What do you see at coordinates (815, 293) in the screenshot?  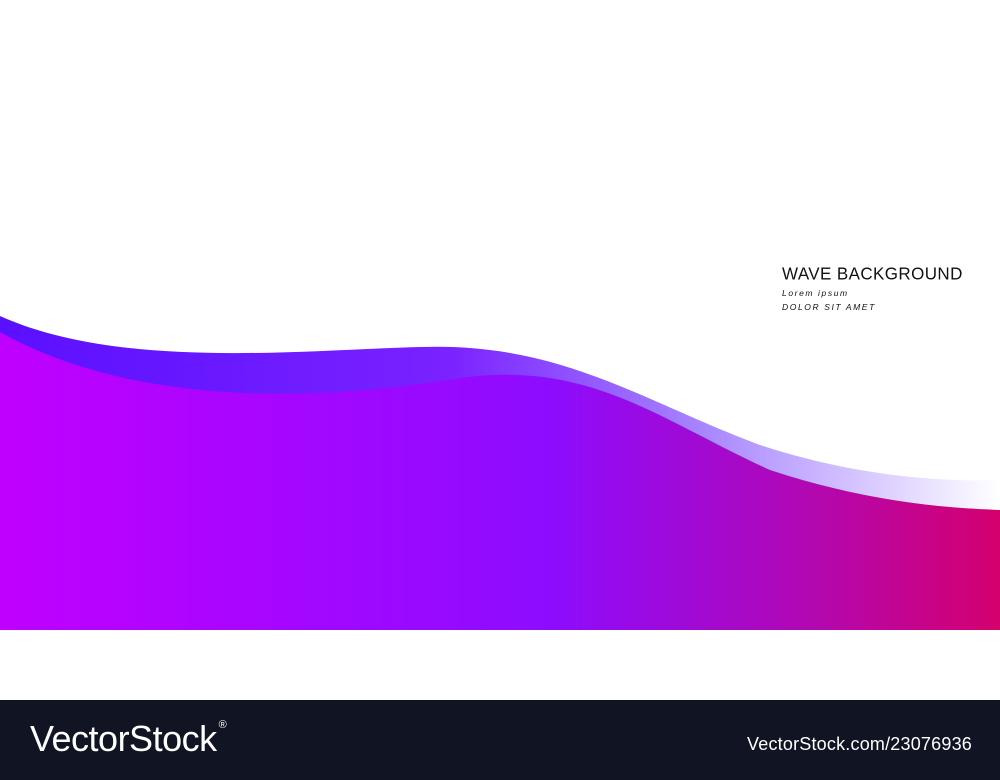 I see `wave-subtitle-1: Lorem ipsum` at bounding box center [815, 293].